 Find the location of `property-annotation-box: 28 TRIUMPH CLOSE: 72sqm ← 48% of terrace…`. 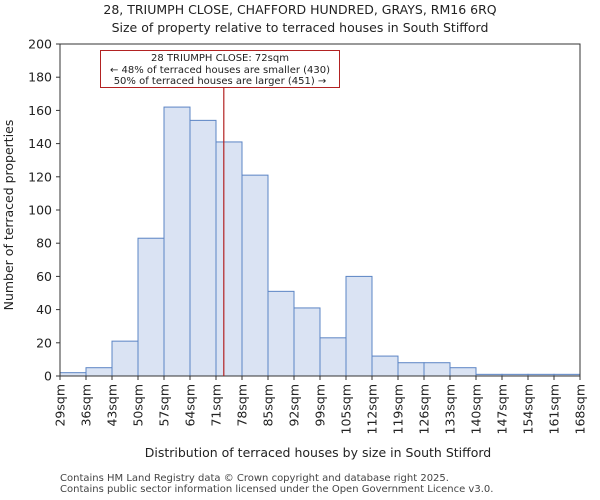

property-annotation-box: 28 TRIUMPH CLOSE: 72sqm ← 48% of terrace… is located at coordinates (220, 69).